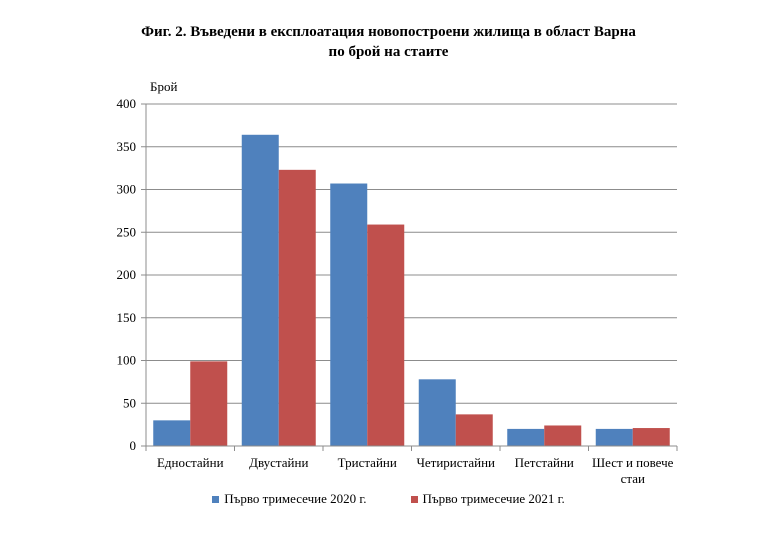 The height and width of the screenshot is (537, 777). I want to click on legend-swatch-2020, so click(216, 499).